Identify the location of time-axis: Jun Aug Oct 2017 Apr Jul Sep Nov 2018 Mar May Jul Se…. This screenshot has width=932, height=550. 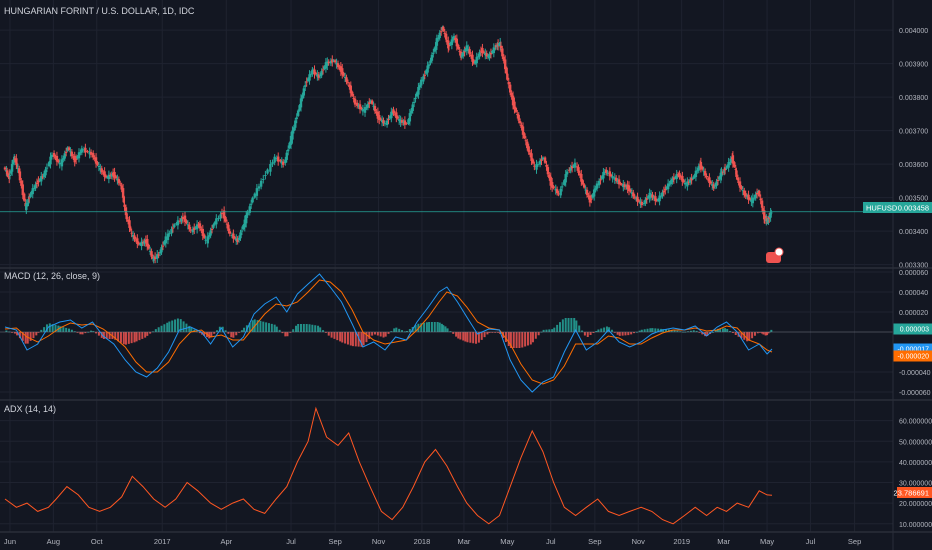
(432, 541).